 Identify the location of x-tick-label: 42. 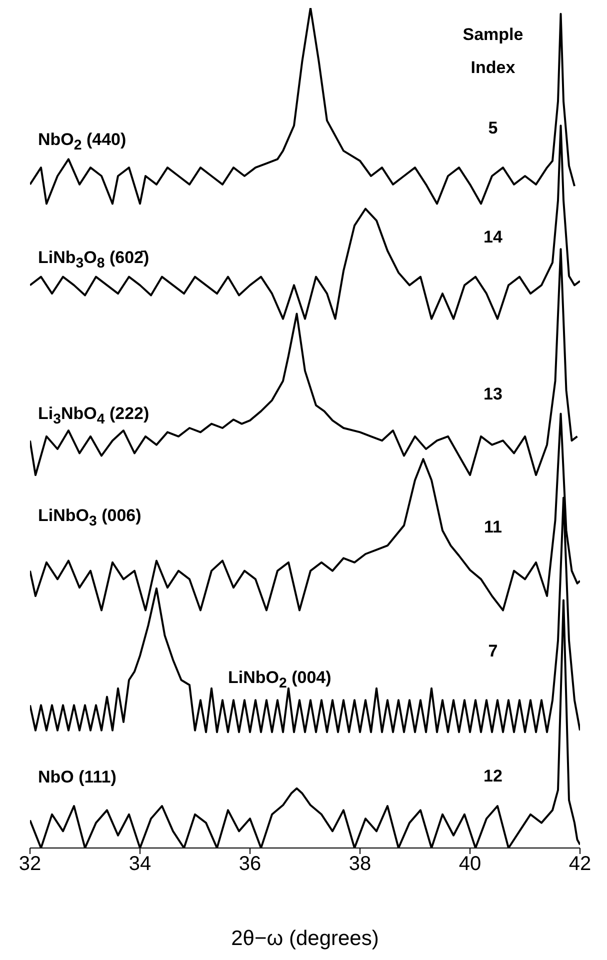
(580, 864).